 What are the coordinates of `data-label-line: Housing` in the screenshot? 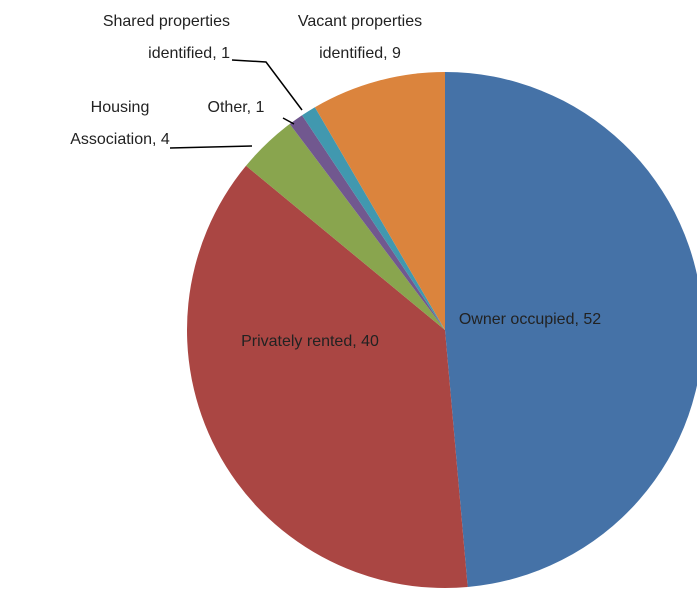 It's located at (120, 107).